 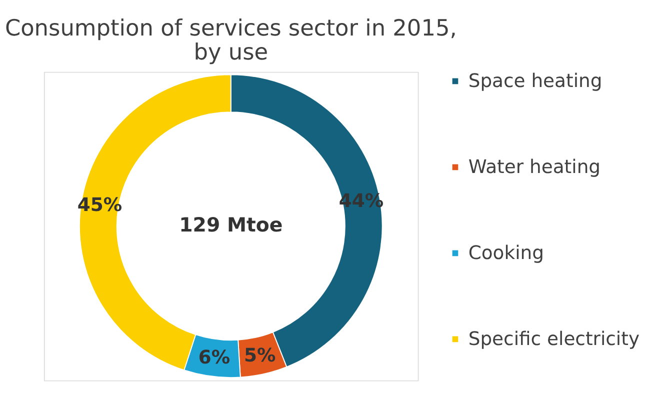 What do you see at coordinates (534, 167) in the screenshot?
I see `legend-label: Water heating` at bounding box center [534, 167].